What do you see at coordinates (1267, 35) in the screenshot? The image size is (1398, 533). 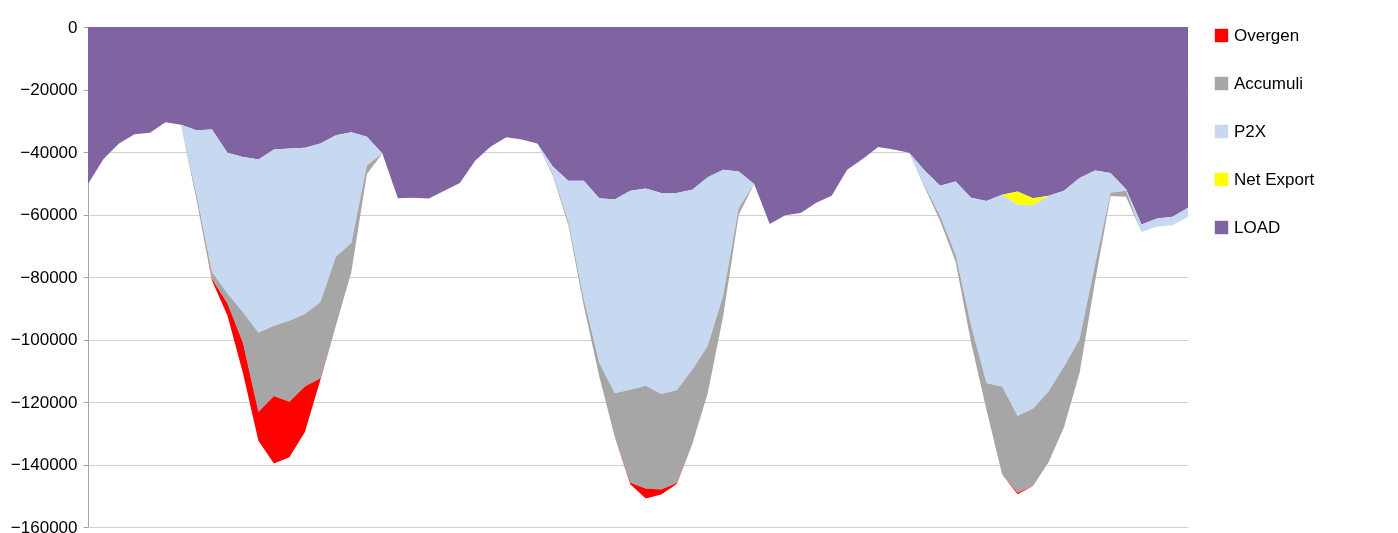 I see `legend-label: Overgen` at bounding box center [1267, 35].